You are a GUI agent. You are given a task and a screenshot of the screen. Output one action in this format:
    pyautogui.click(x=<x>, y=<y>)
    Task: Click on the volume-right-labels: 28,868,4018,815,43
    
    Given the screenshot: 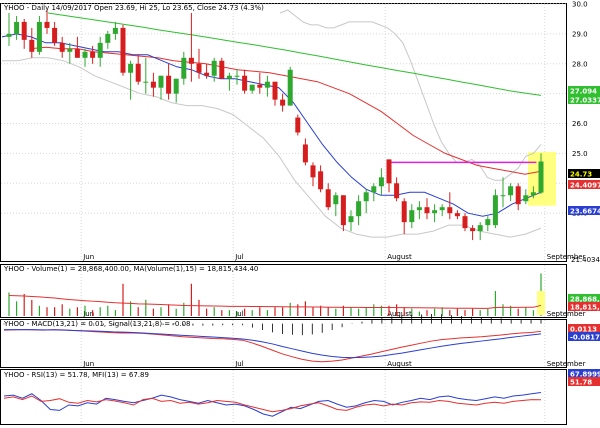 What is the action you would take?
    pyautogui.click(x=584, y=303)
    